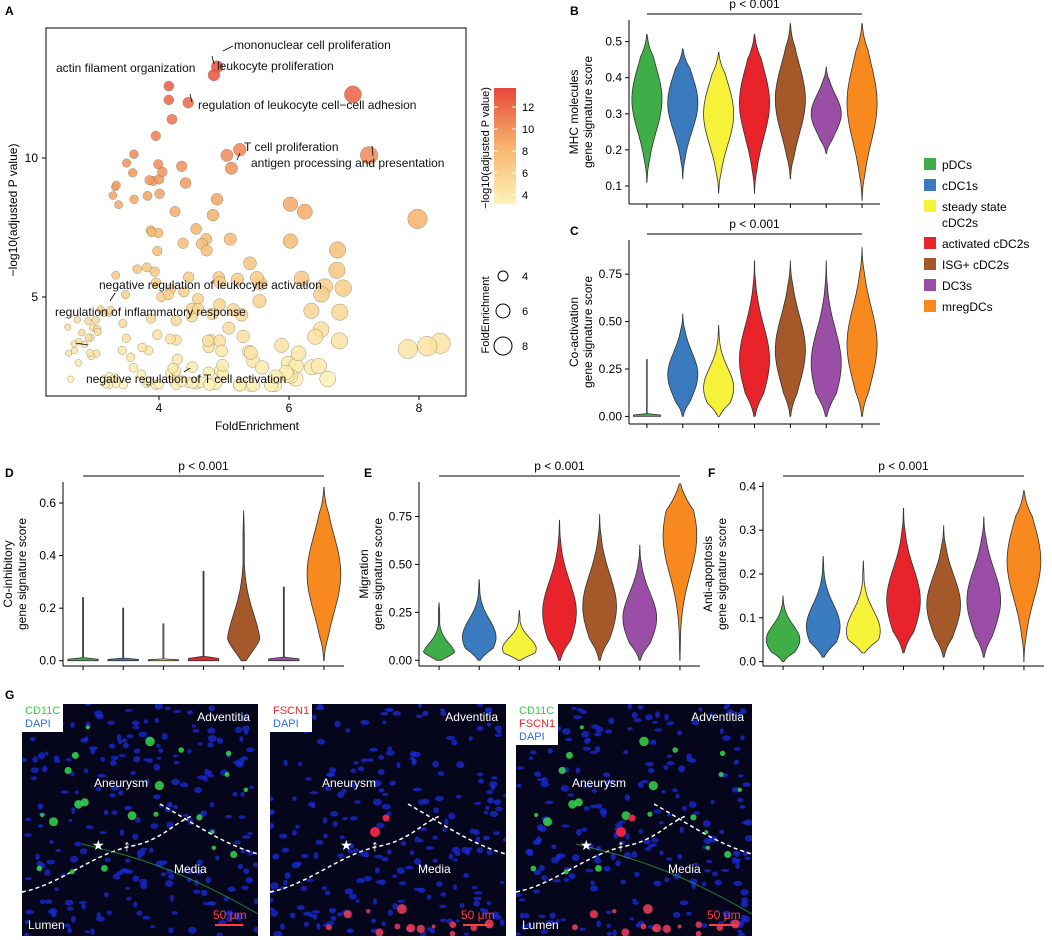 The image size is (1052, 940). Describe the element at coordinates (83, 629) in the screenshot. I see `violin-pdcs` at that location.